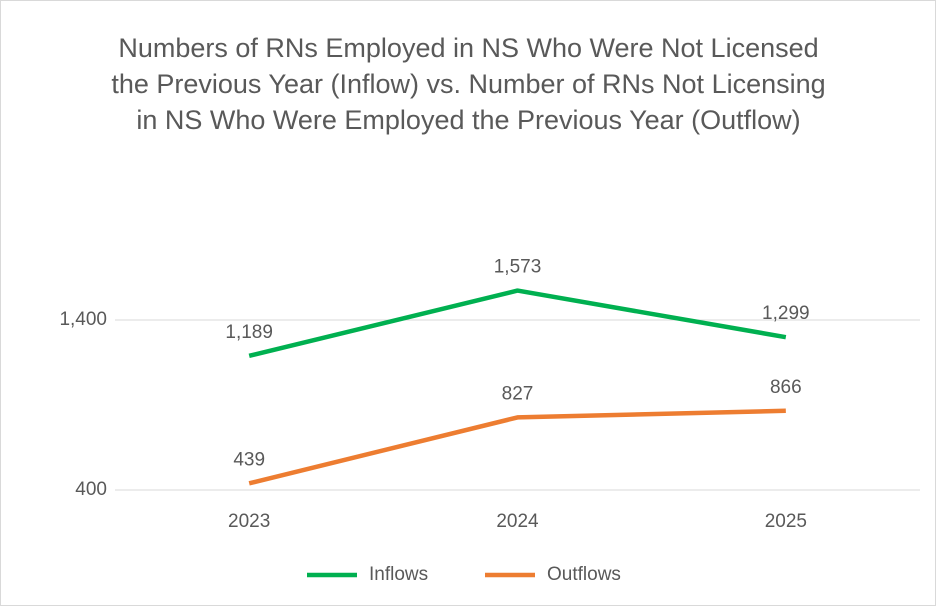 The image size is (937, 607). I want to click on data-label: 866, so click(786, 387).